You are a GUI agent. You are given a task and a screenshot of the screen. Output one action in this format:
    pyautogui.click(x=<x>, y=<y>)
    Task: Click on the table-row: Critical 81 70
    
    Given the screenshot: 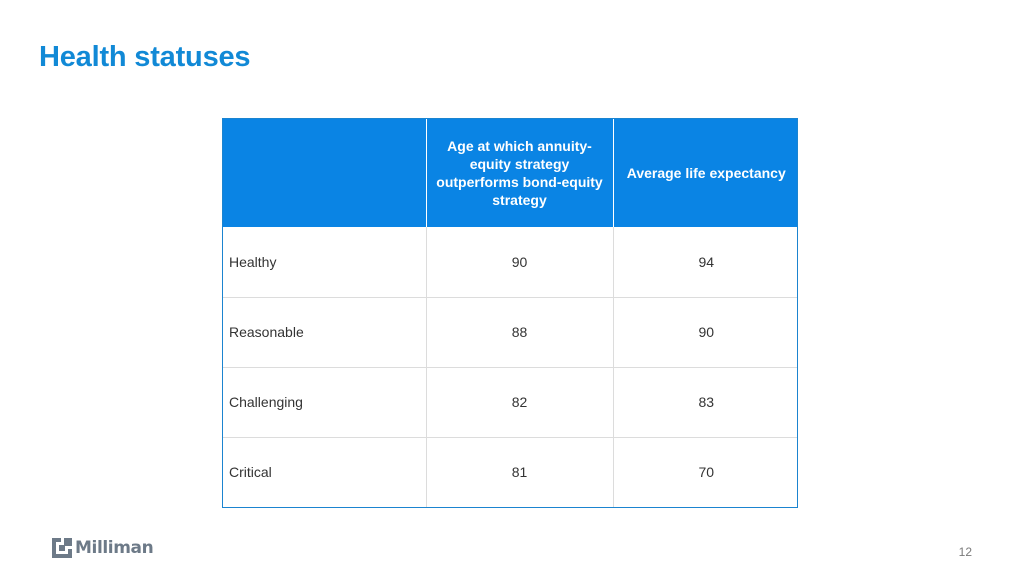 What is the action you would take?
    pyautogui.click(x=510, y=471)
    